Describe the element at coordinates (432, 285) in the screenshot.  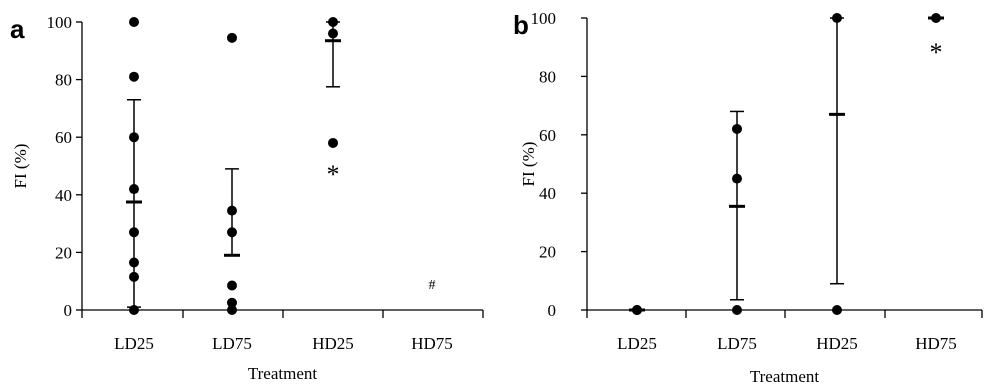
I see `annotation-mark: #` at that location.